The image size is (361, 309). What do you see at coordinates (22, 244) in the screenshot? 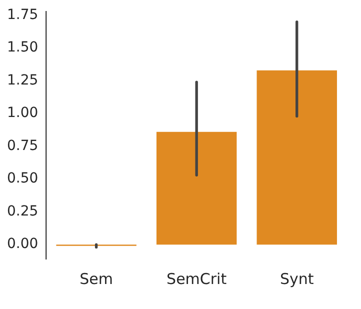
I see `y-tick-label: 0.00` at bounding box center [22, 244].